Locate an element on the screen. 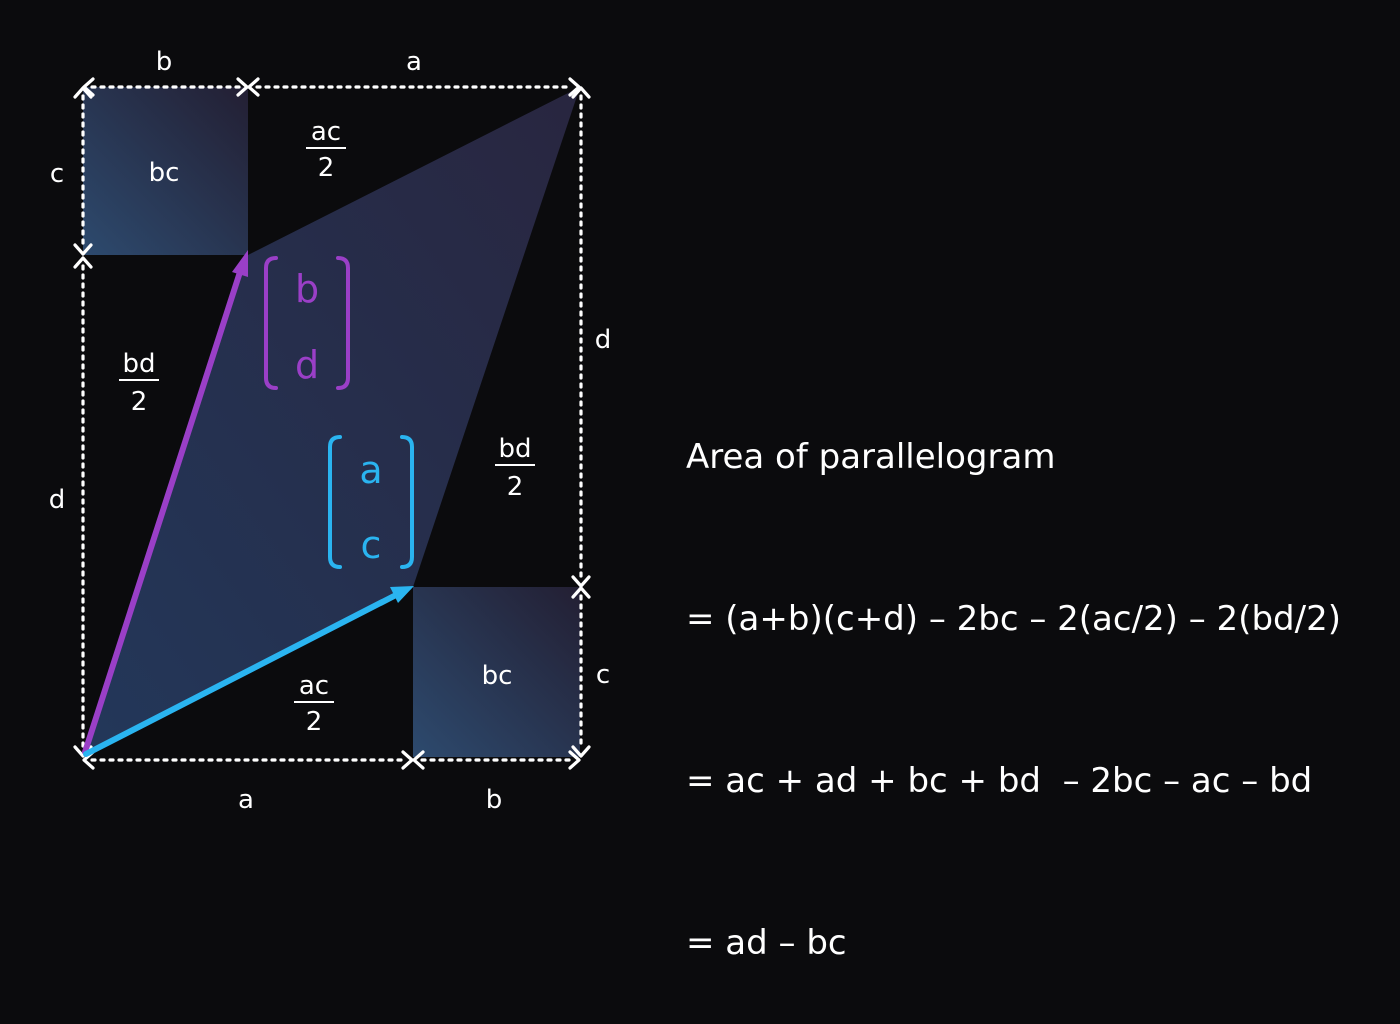 Image resolution: width=1400 pixels, height=1024 pixels. fraction-bottom-ac-2: ac 2 is located at coordinates (314, 704).